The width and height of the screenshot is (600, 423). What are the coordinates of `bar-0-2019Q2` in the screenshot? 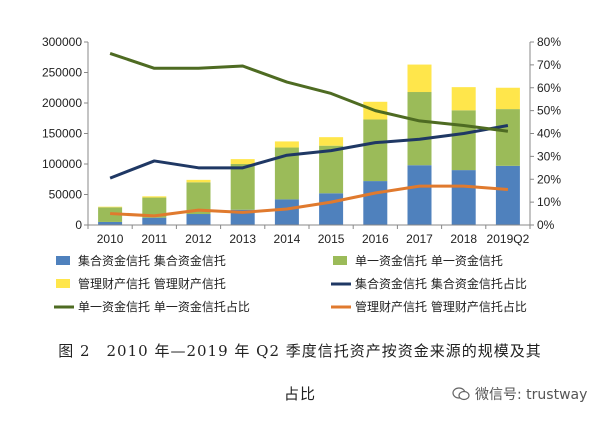 It's located at (507, 195).